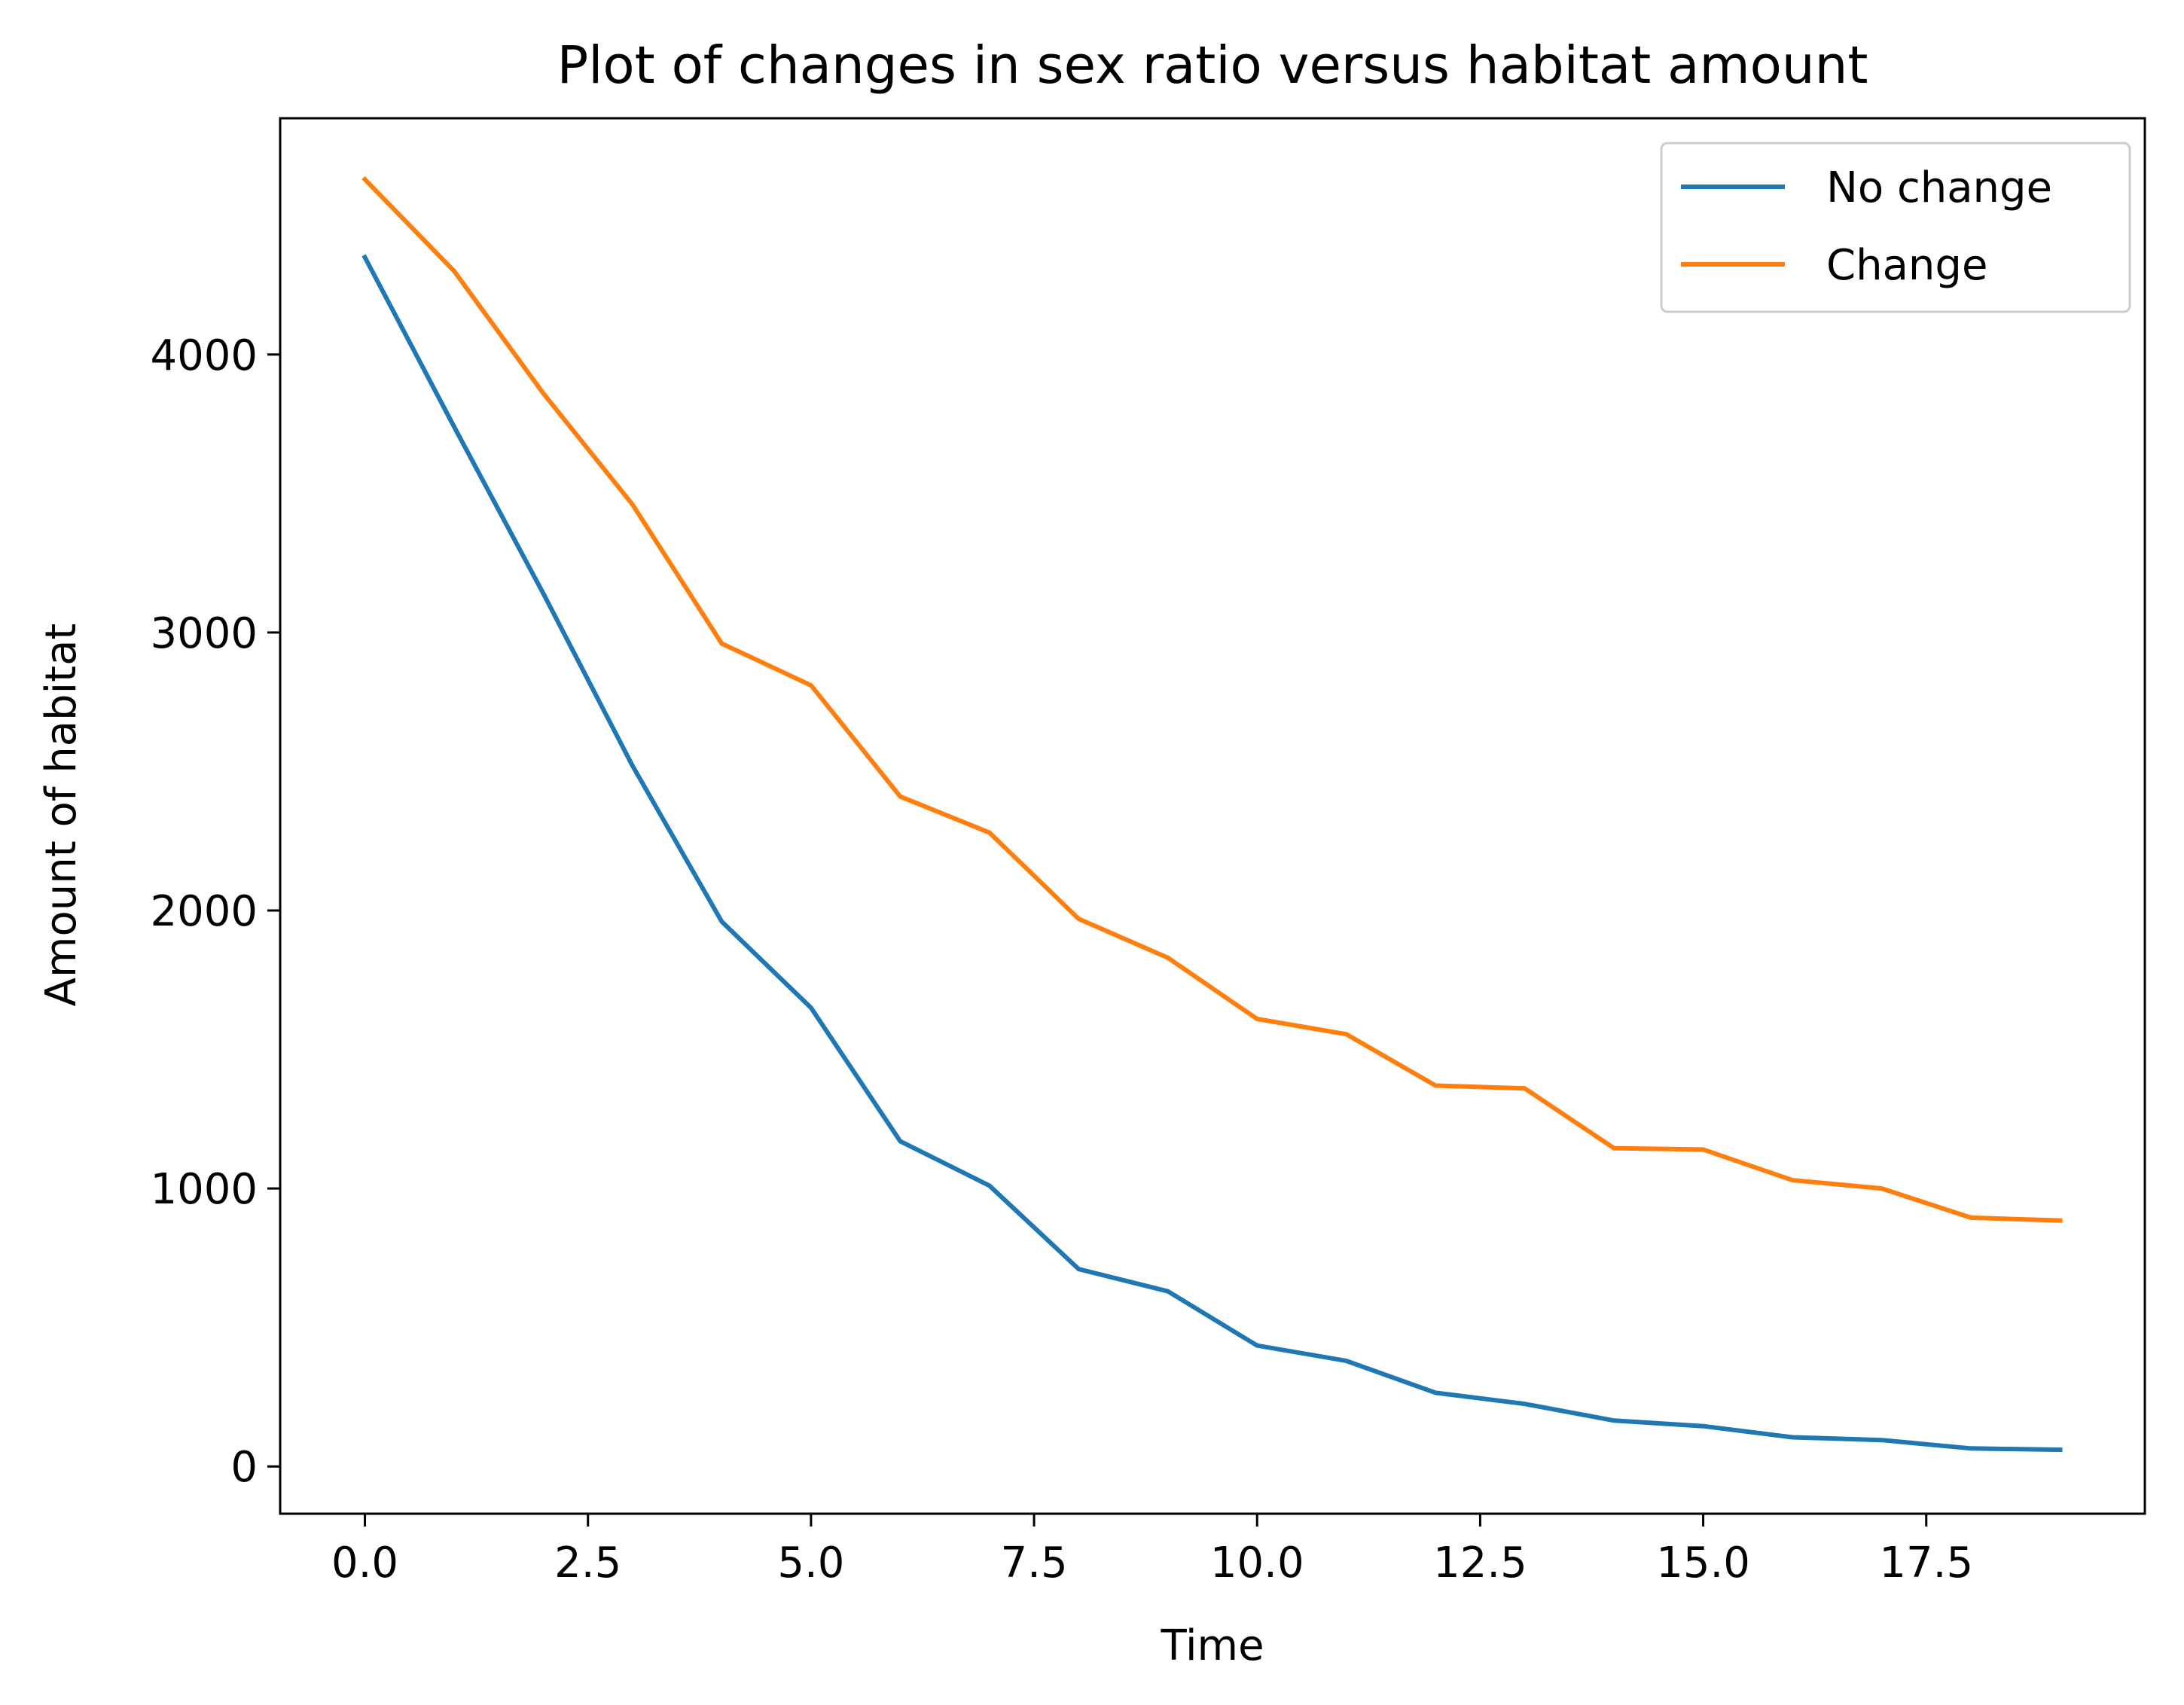  I want to click on y-tick-label: 0, so click(244, 1468).